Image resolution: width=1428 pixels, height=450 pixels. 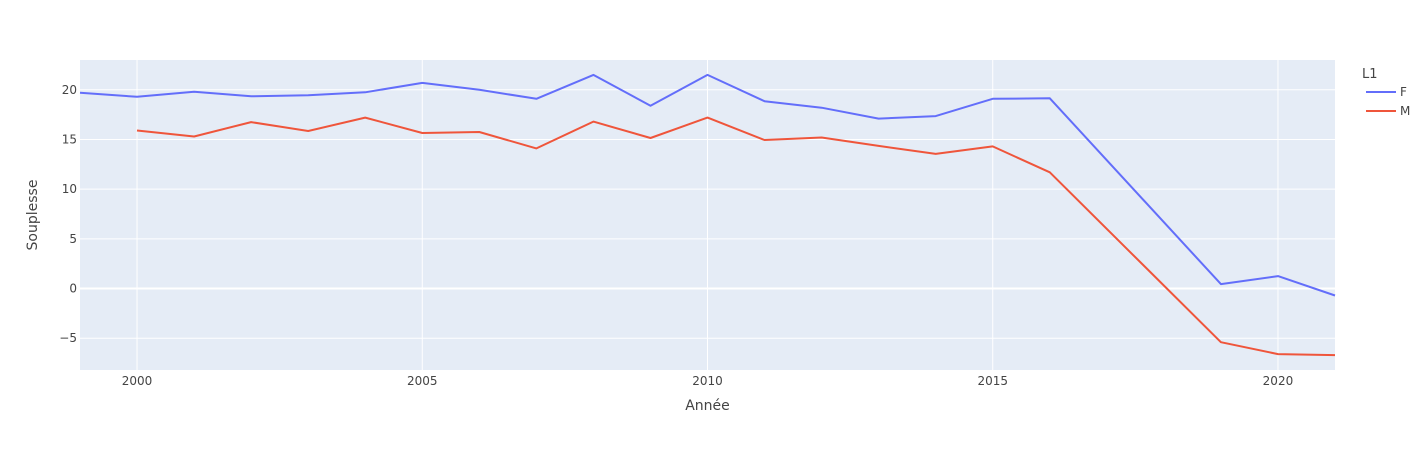 What do you see at coordinates (69, 139) in the screenshot?
I see `y-tick-label: 15` at bounding box center [69, 139].